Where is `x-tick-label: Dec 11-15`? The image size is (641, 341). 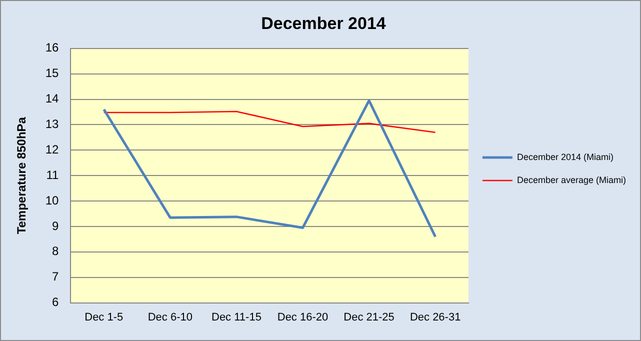 x-tick-label: Dec 11-15 is located at coordinates (236, 317).